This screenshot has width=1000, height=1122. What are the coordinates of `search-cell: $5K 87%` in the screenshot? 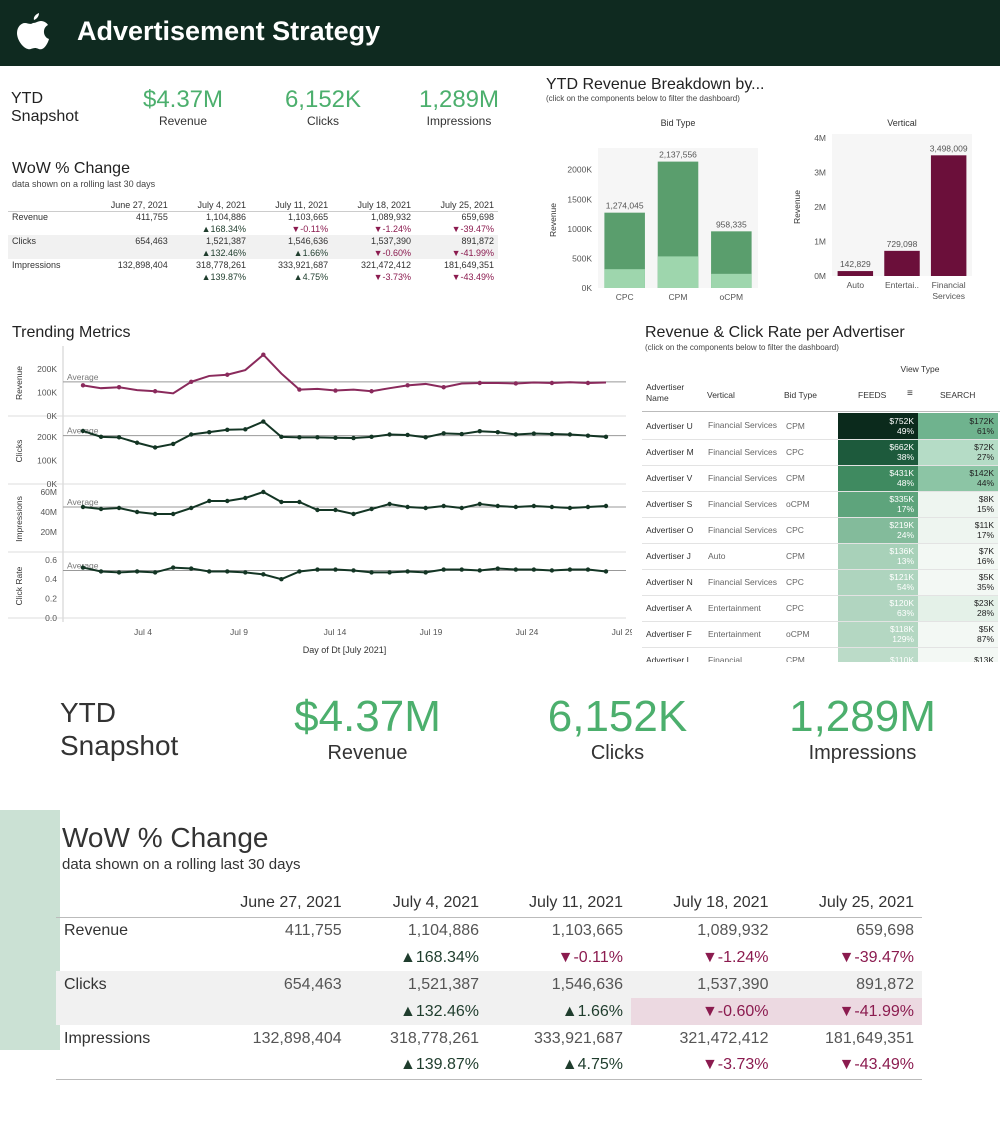 It's located at (958, 634).